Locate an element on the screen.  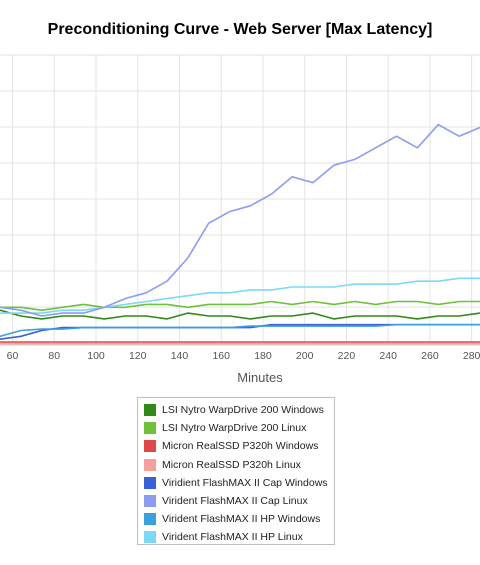
legend-label: Virident FlashMAX II HP Linux is located at coordinates (232, 537).